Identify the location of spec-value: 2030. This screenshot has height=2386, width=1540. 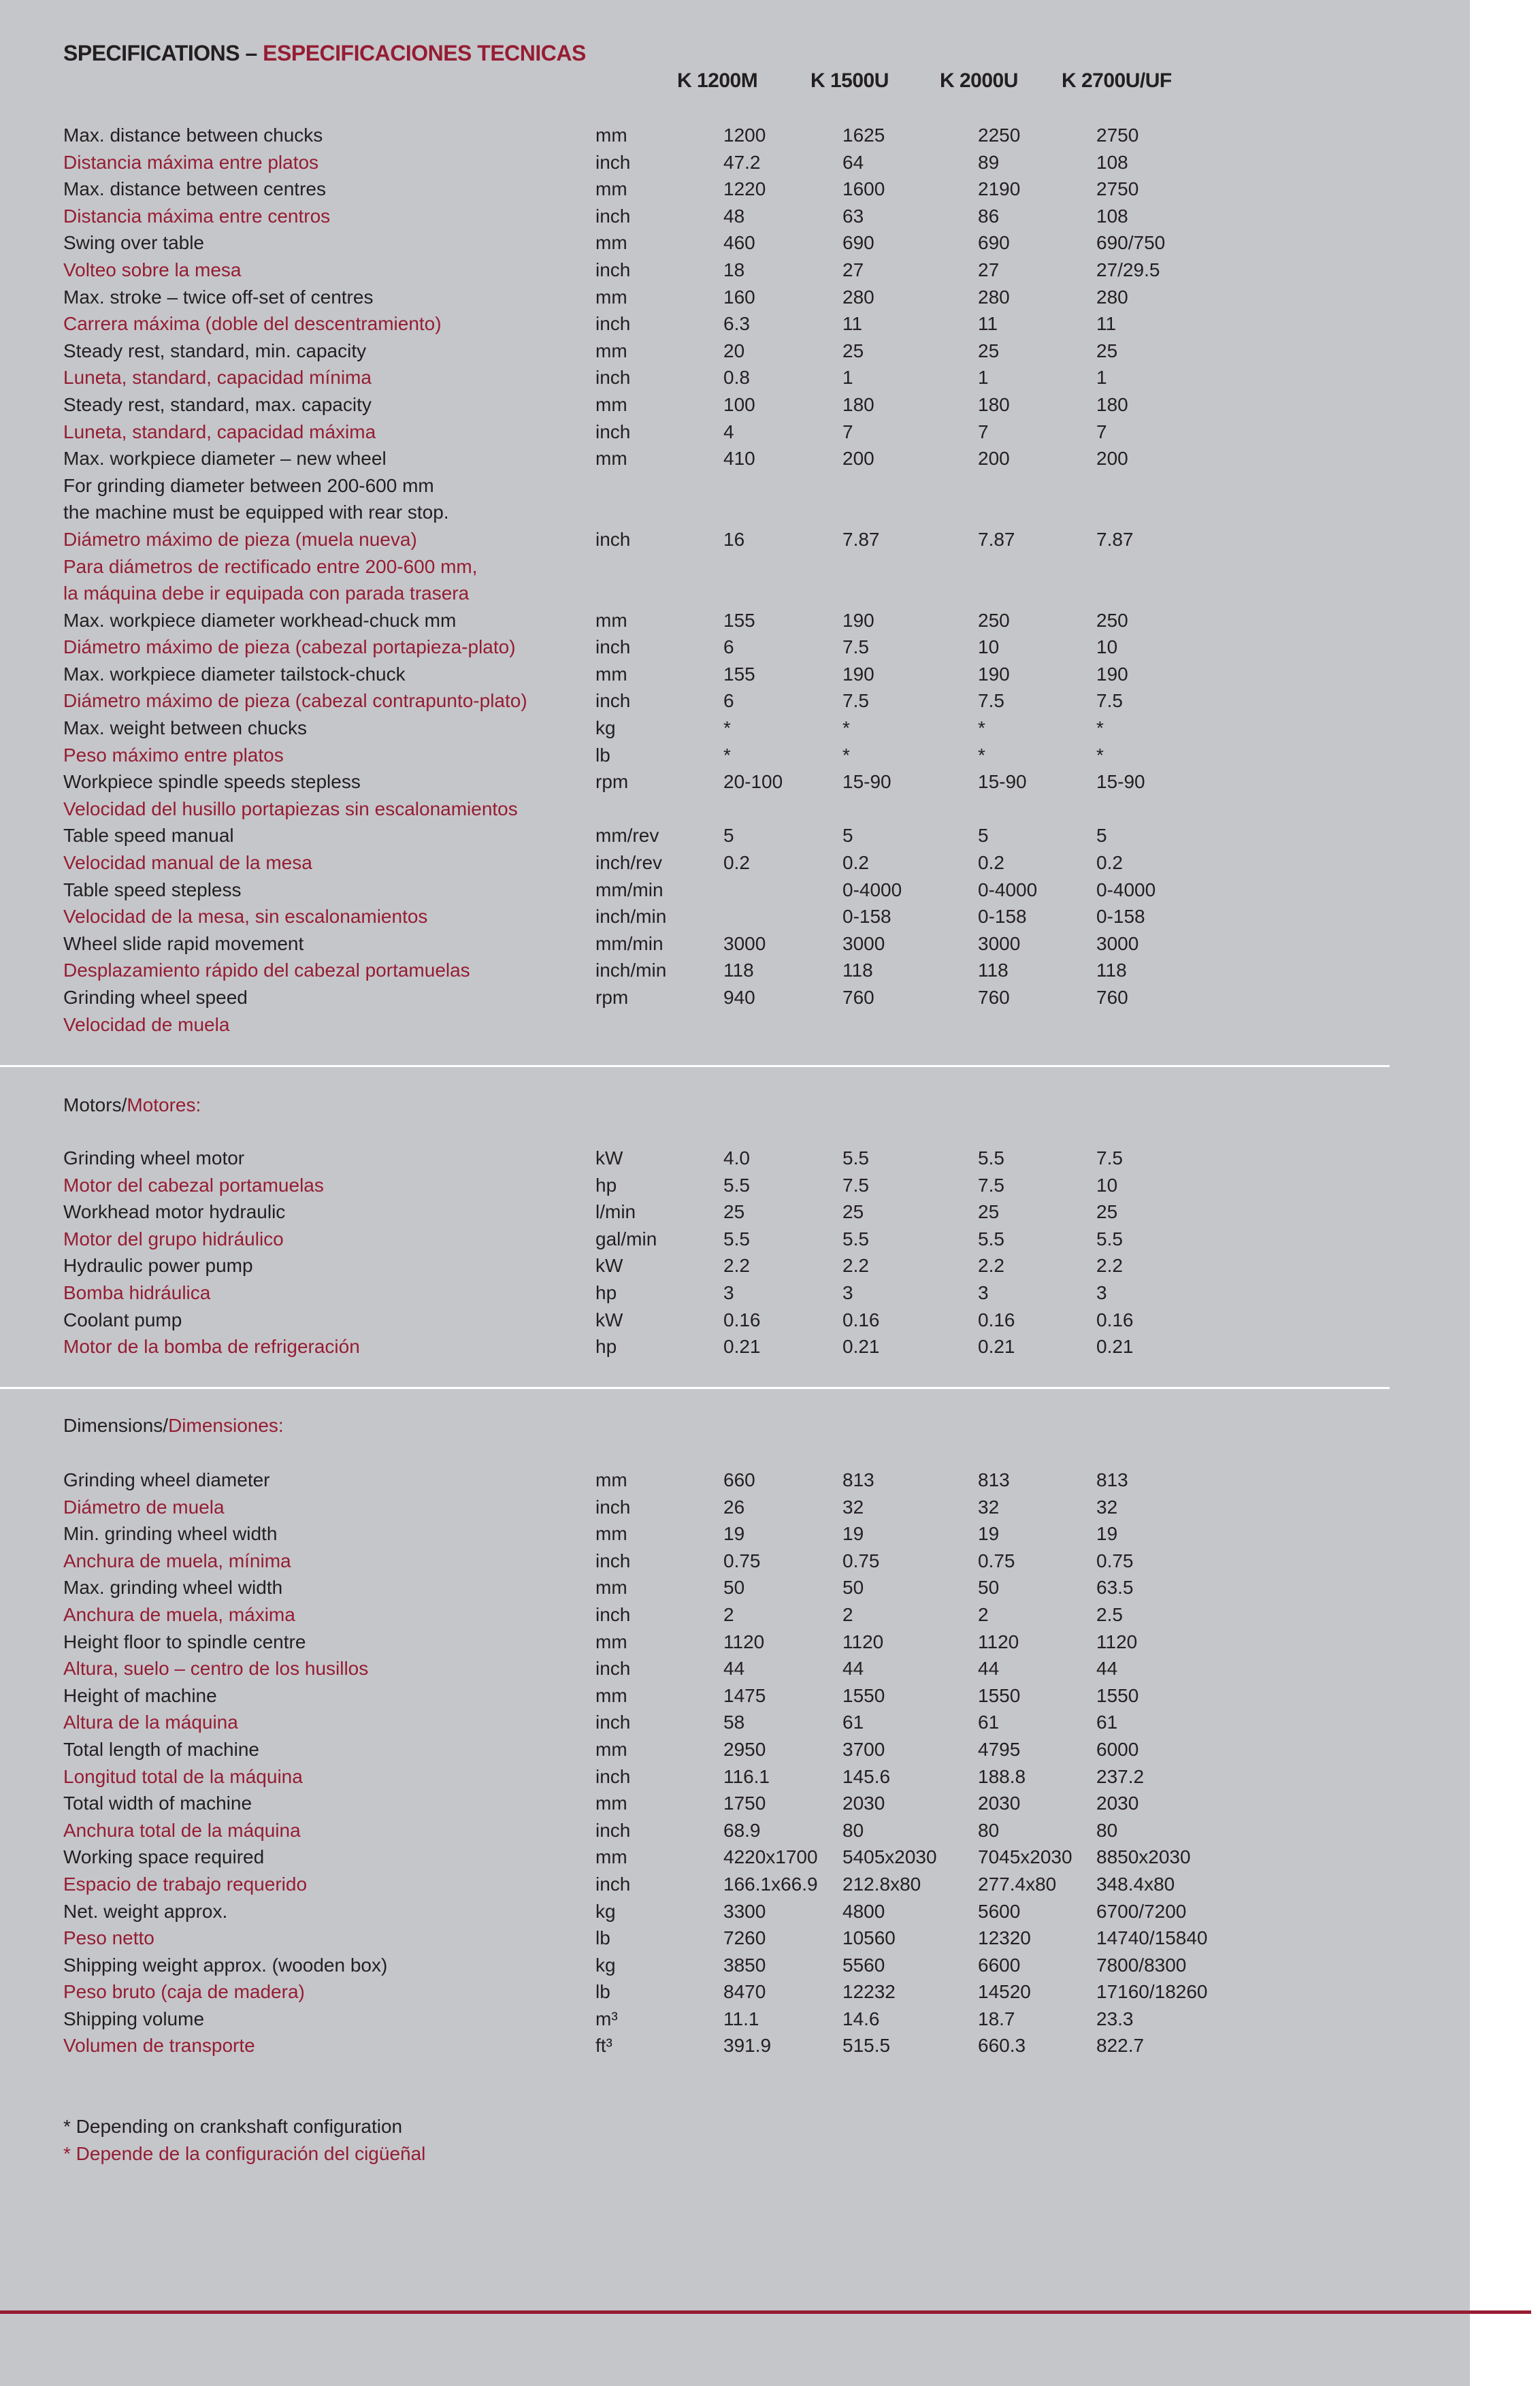
(999, 1804).